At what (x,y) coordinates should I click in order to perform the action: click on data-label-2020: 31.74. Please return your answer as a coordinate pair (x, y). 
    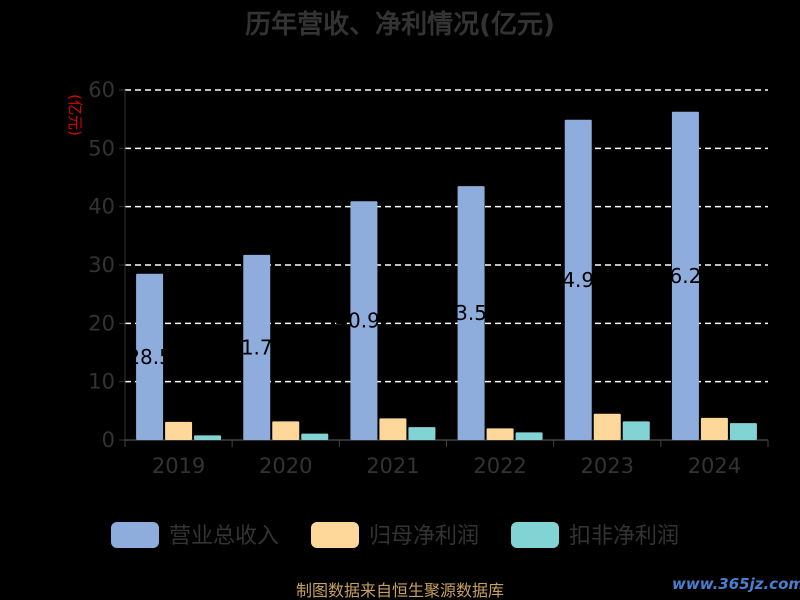
    Looking at the image, I should click on (256, 347).